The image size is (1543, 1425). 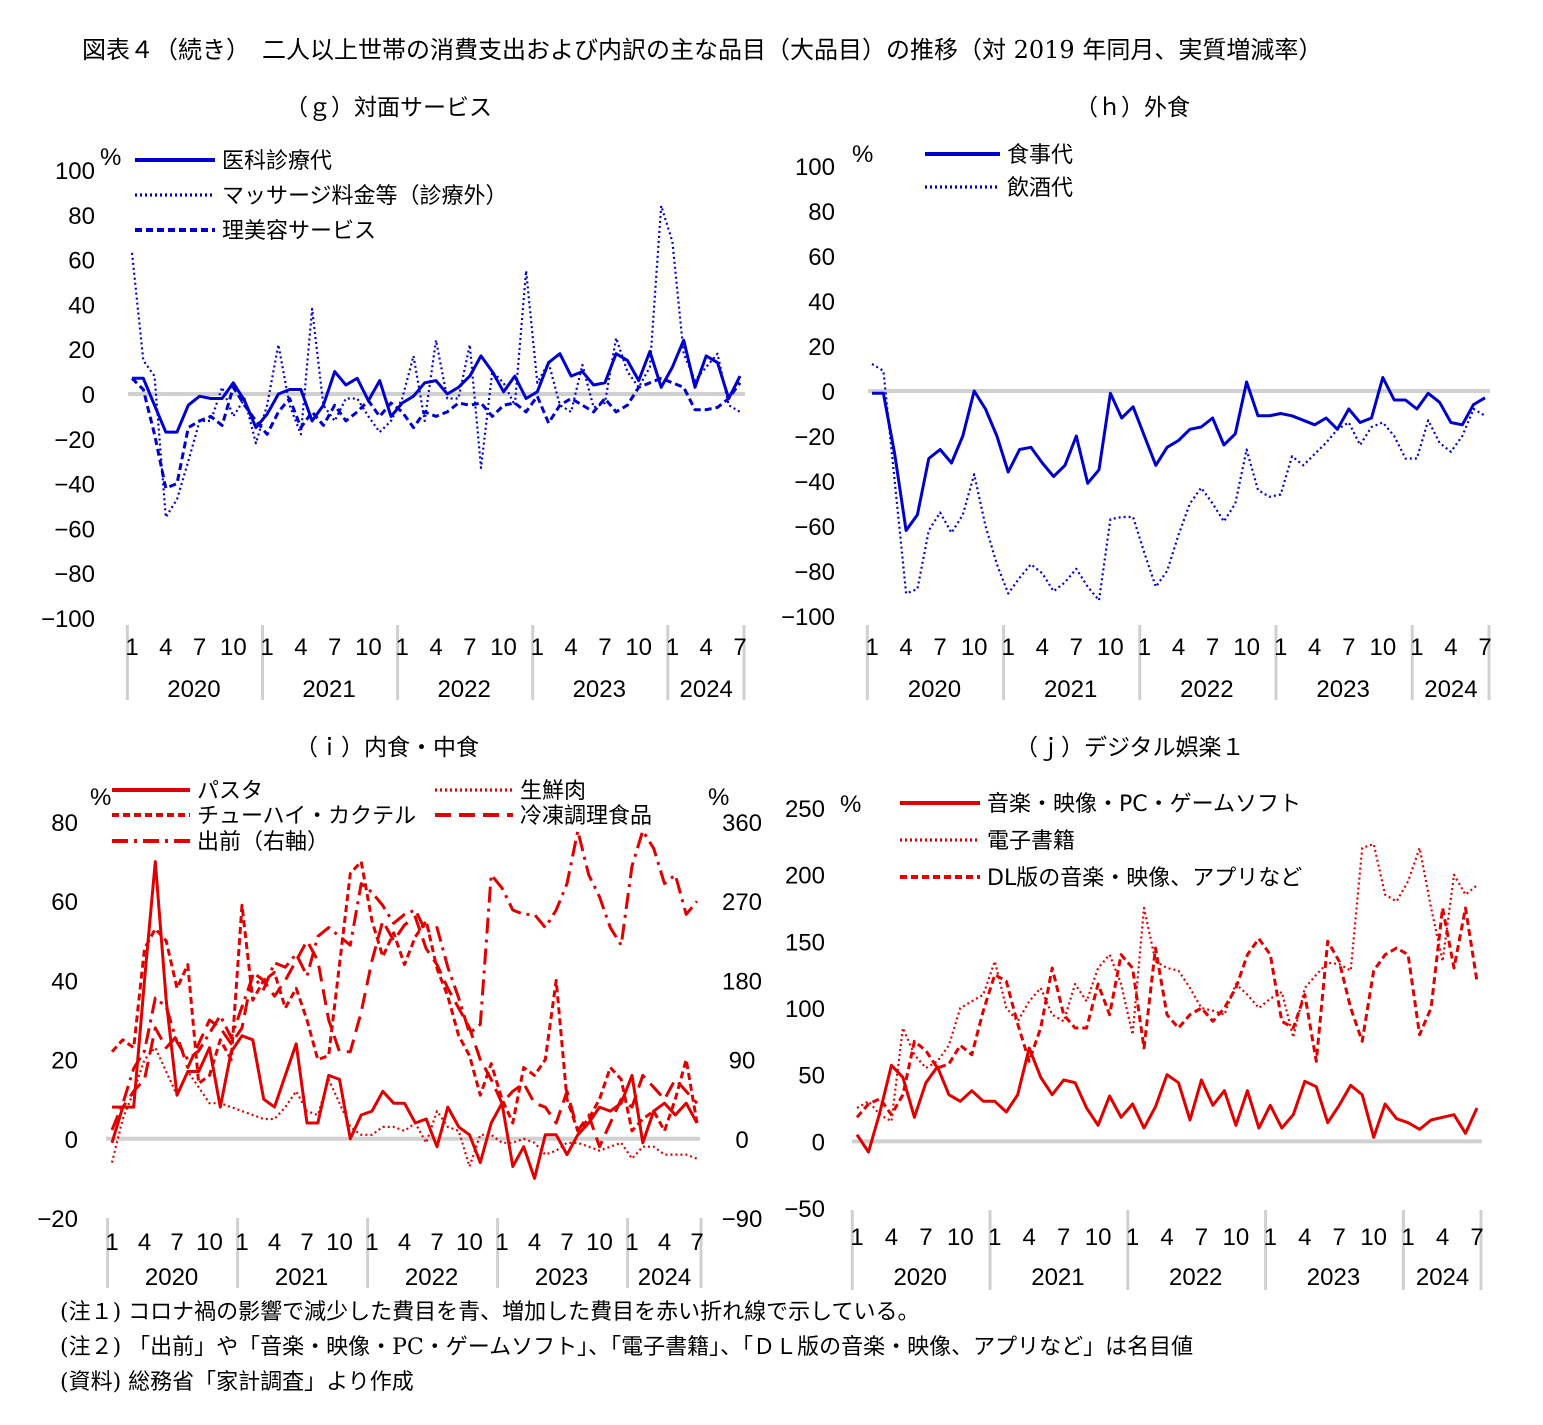 What do you see at coordinates (71, 1140) in the screenshot?
I see `y-tick-label: 0` at bounding box center [71, 1140].